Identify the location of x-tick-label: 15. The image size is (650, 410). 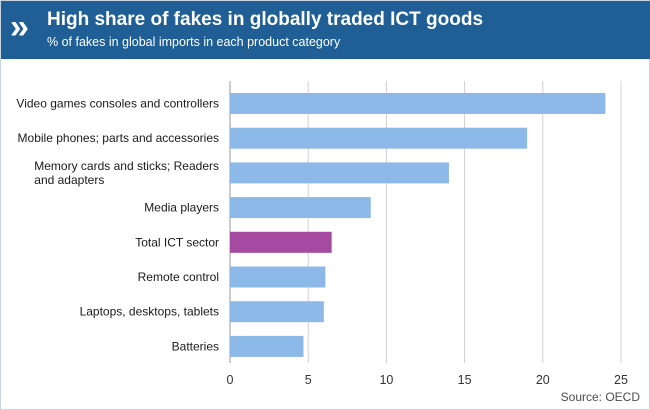
(465, 380).